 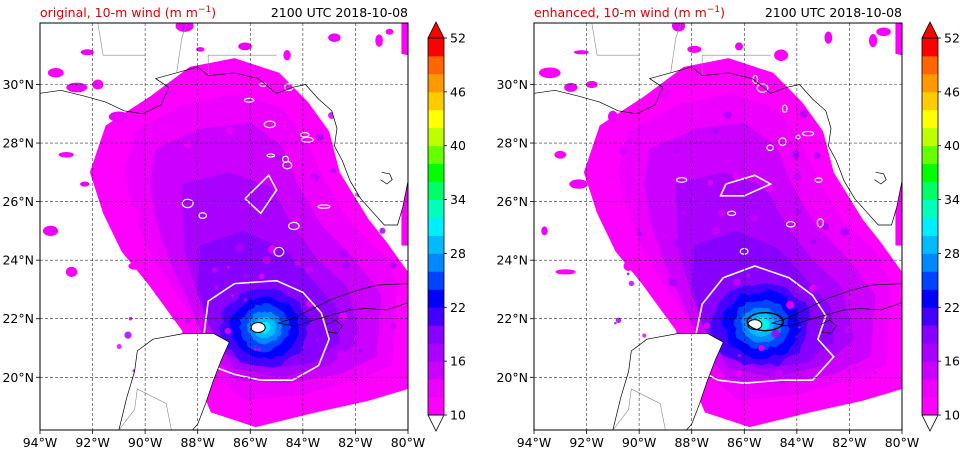 What do you see at coordinates (356, 132) in the screenshot?
I see `land-florida-fill` at bounding box center [356, 132].